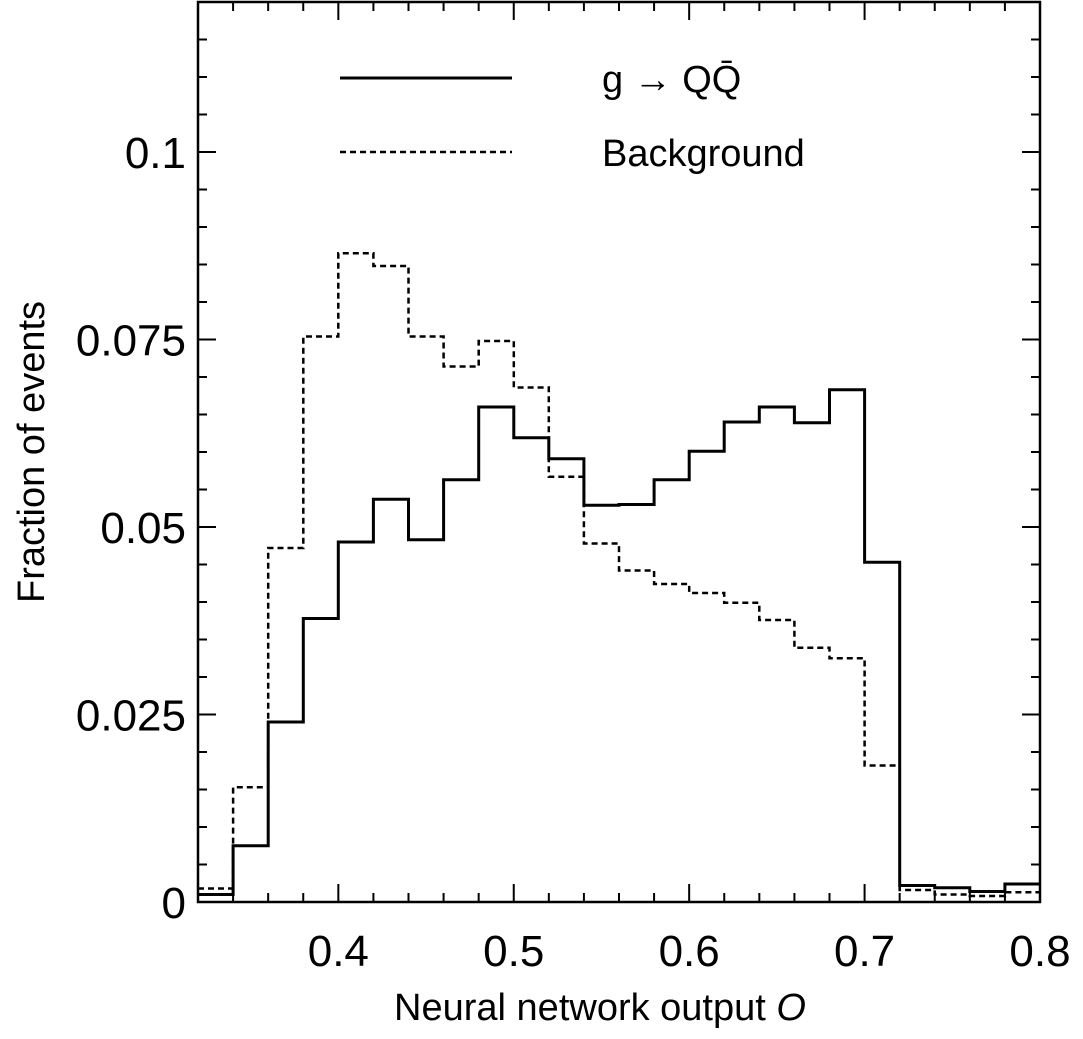 The image size is (1083, 1039). I want to click on y-tick-label: 0.1, so click(155, 153).